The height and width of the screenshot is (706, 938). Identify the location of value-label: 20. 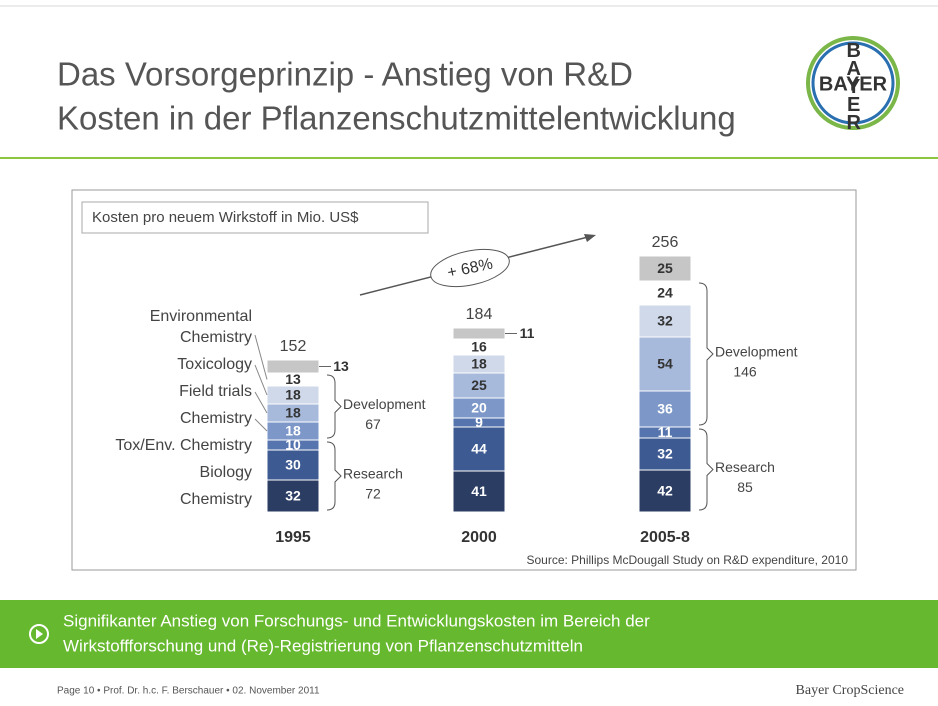
(479, 408).